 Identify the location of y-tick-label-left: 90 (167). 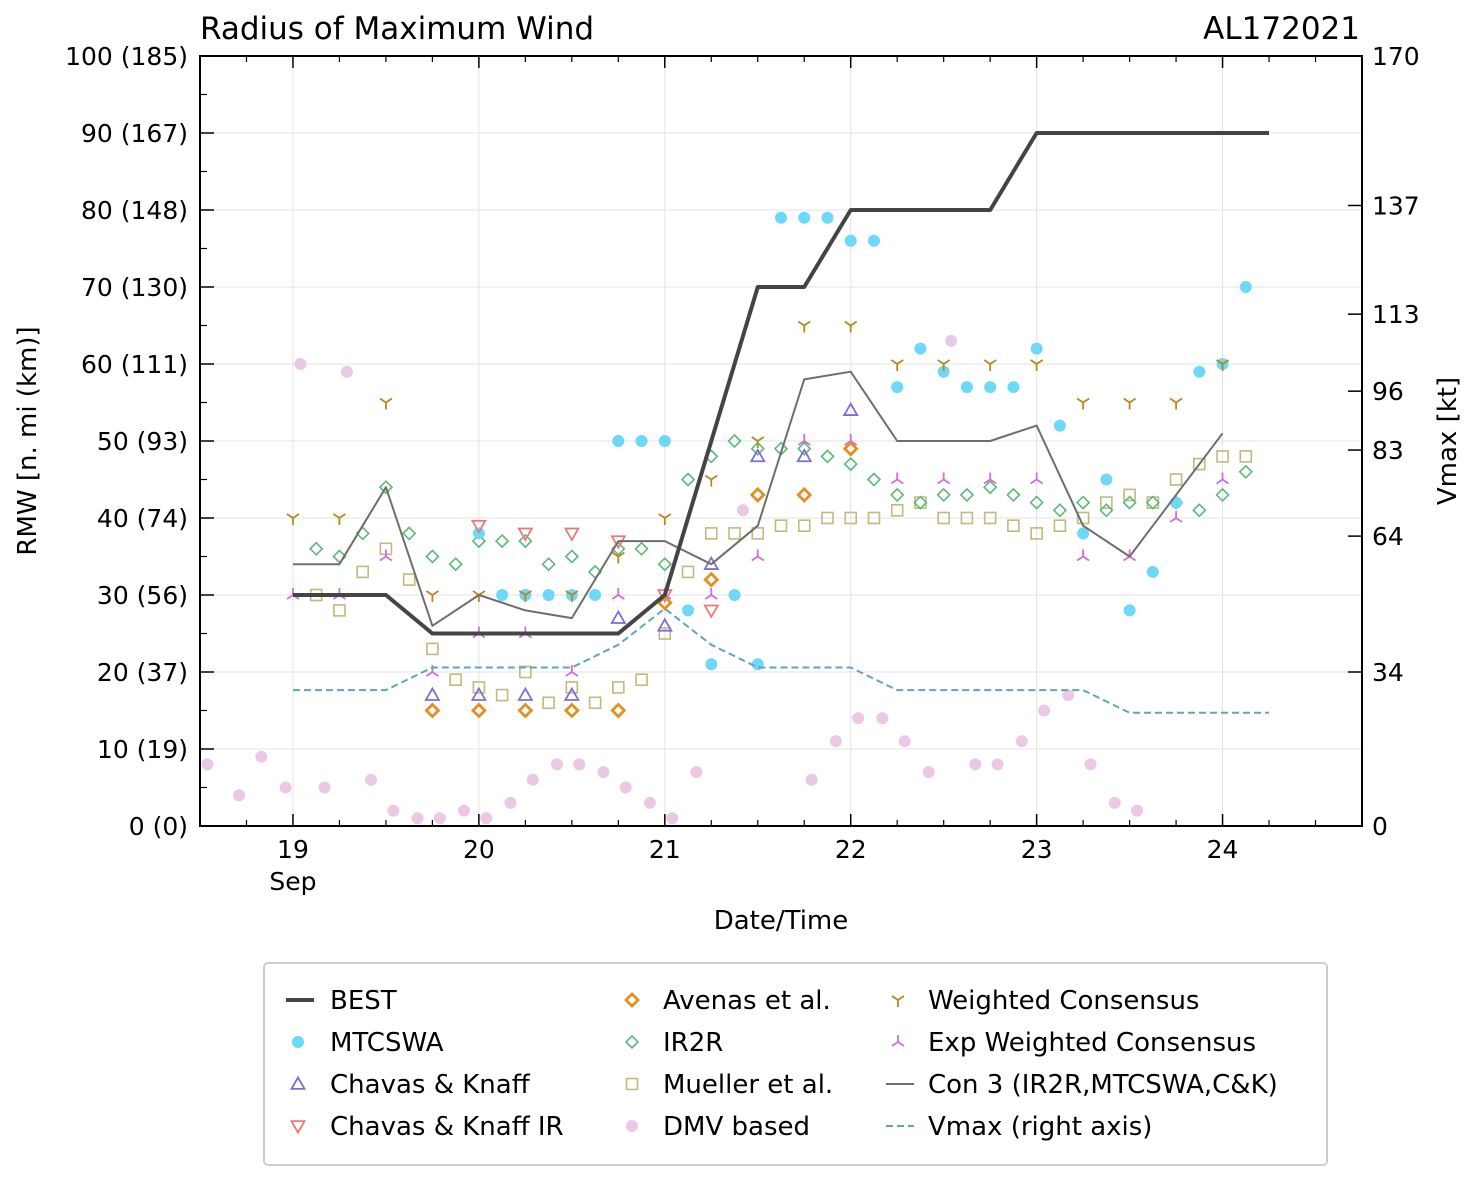
(134, 133).